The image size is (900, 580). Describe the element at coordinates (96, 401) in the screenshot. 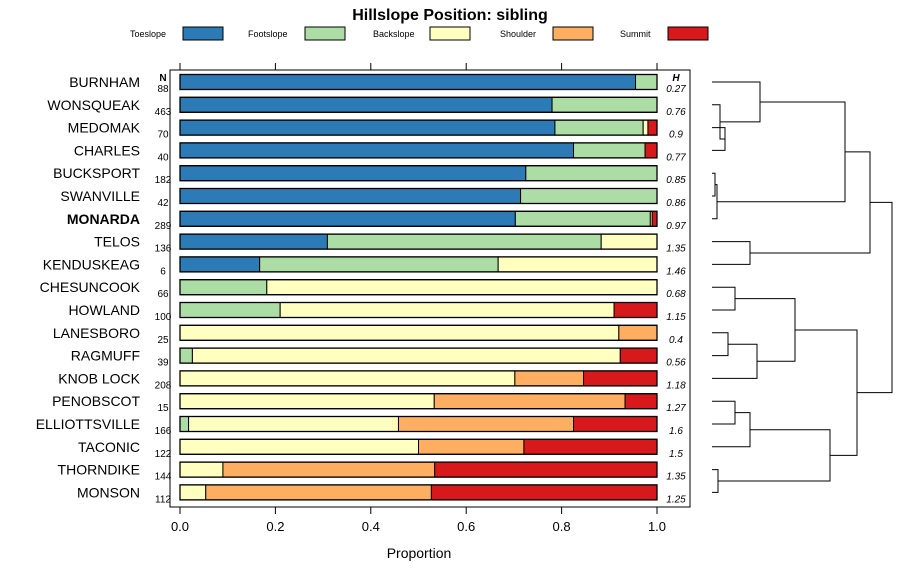

I see `row-label-penobscot: PENOBSCOT` at that location.